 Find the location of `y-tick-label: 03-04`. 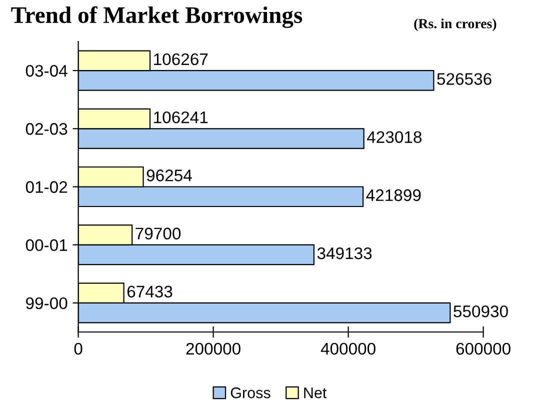

y-tick-label: 03-04 is located at coordinates (47, 70).